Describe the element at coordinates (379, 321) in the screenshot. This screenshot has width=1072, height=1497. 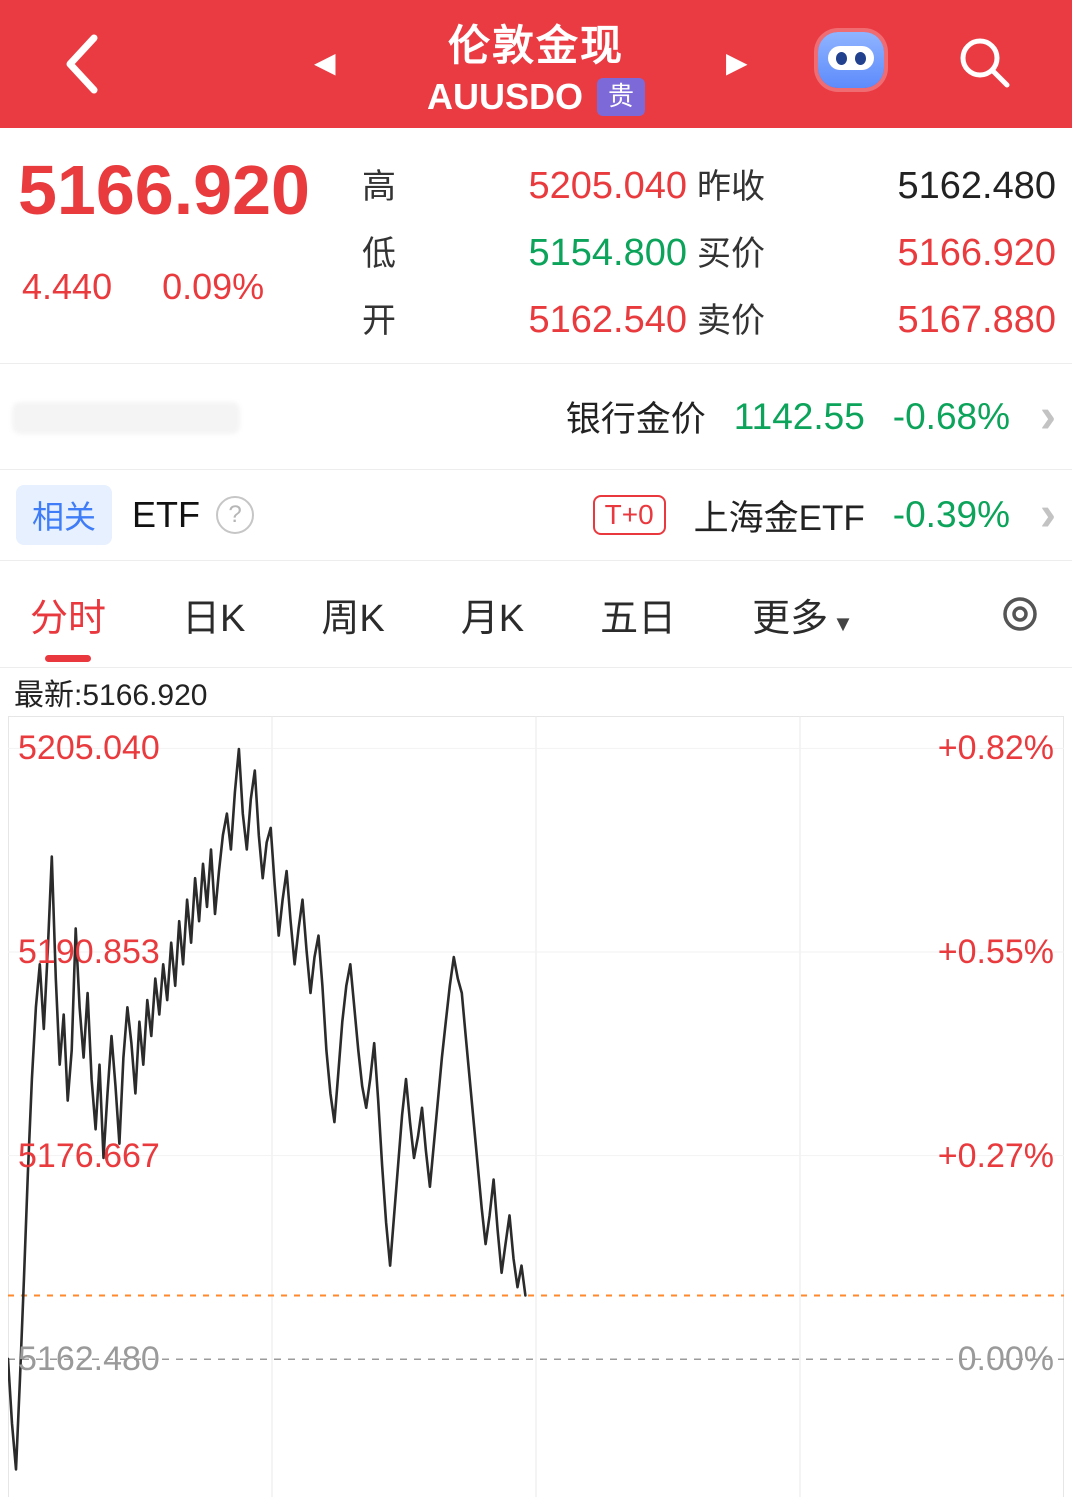
I see `stat-label-open: 开` at that location.